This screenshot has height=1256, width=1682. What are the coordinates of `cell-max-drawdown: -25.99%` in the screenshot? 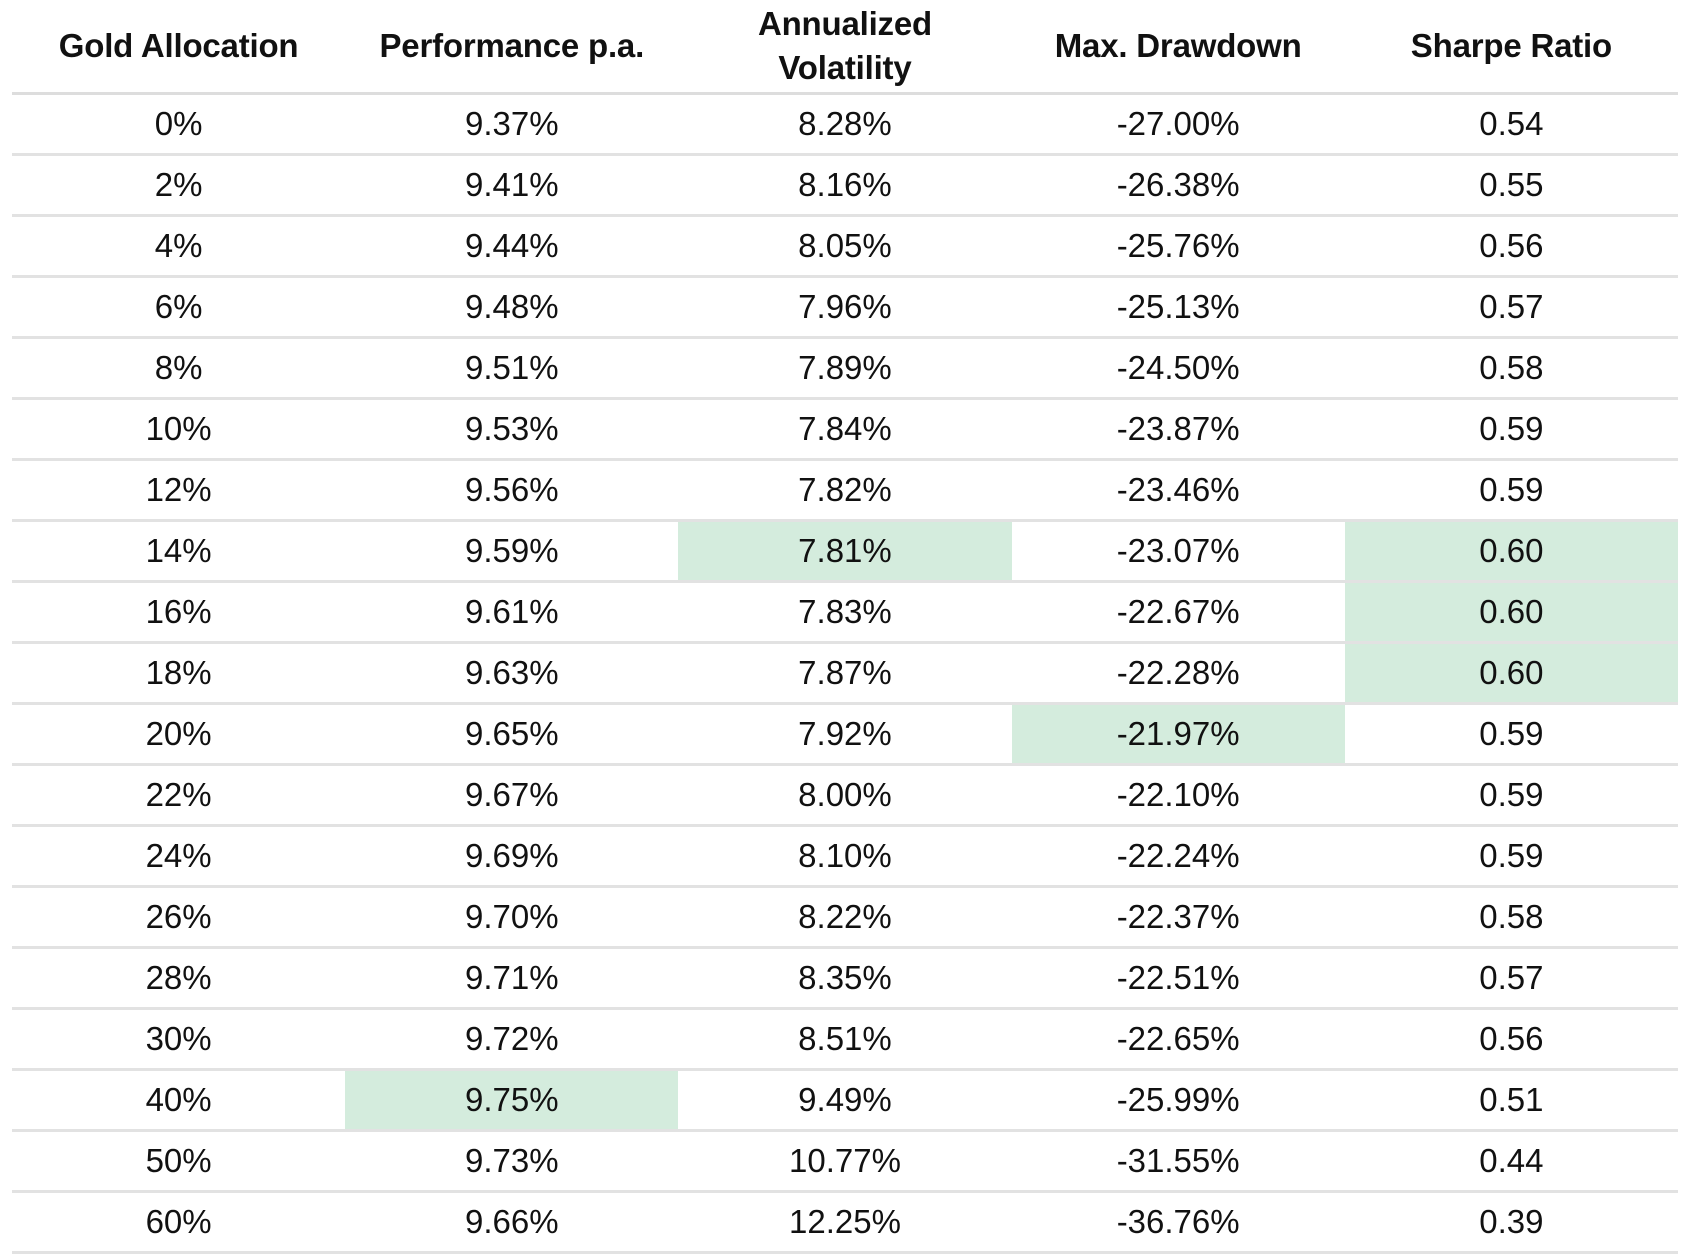 It's located at (1178, 1100).